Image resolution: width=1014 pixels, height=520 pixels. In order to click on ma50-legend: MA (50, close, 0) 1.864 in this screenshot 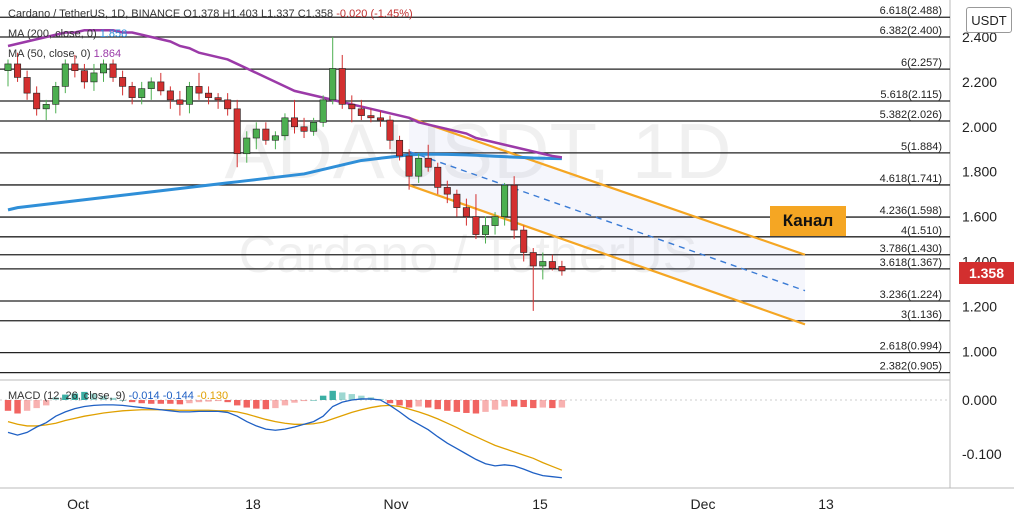, I will do `click(64, 54)`.